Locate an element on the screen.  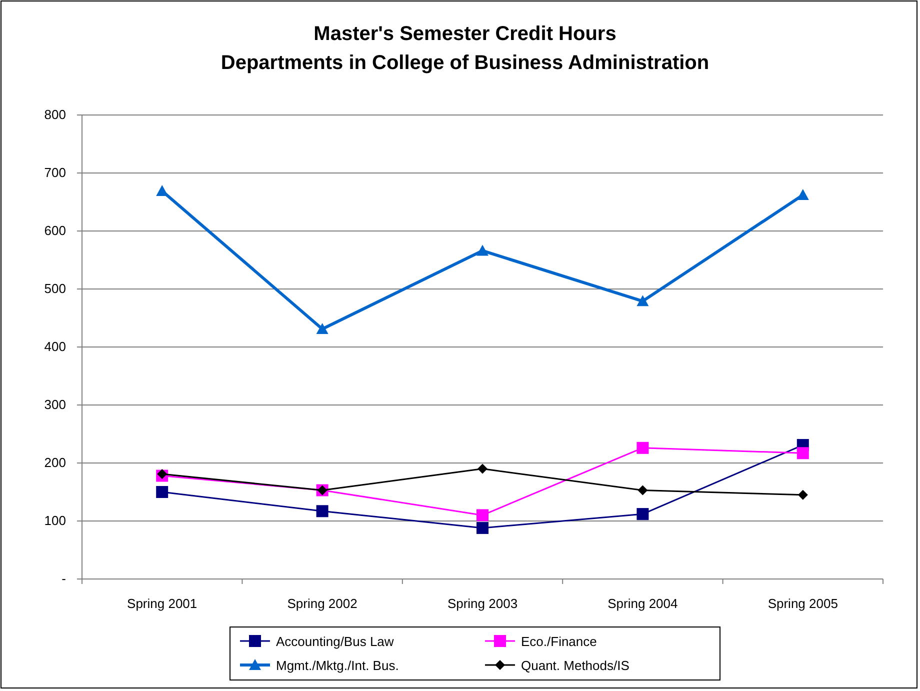
y-tick-label: 700 is located at coordinates (55, 172).